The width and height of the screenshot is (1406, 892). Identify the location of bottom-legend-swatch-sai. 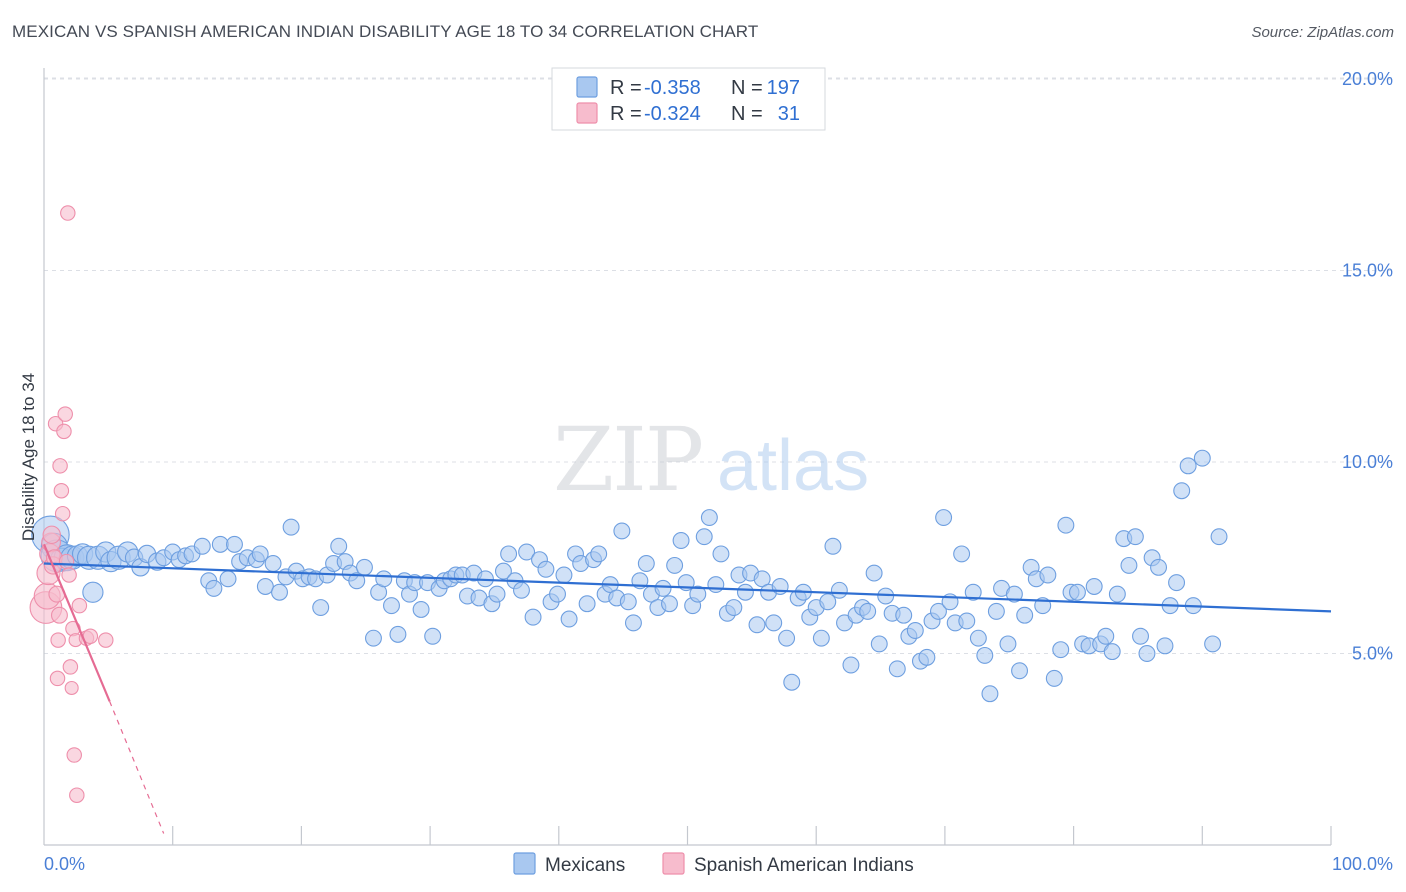
(673, 863).